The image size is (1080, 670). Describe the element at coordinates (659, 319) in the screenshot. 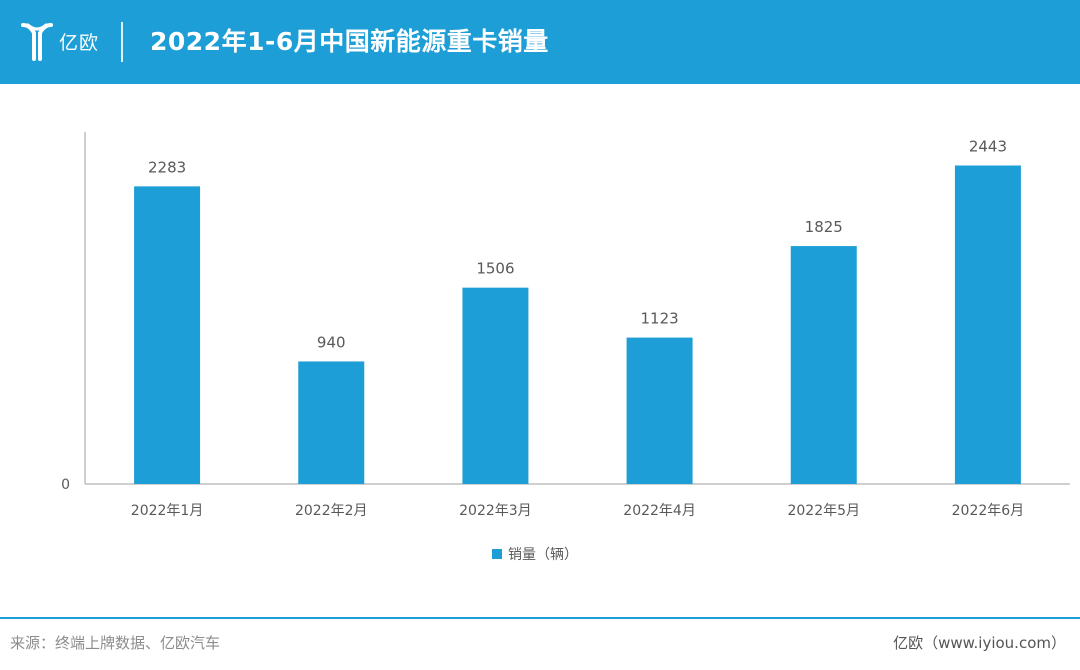

I see `data-label: 1123` at that location.